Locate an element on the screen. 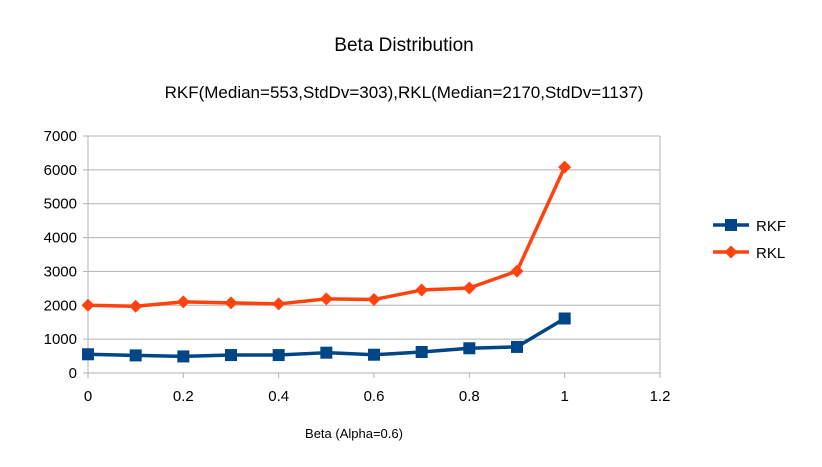  y-tick-label: 0 is located at coordinates (73, 373).